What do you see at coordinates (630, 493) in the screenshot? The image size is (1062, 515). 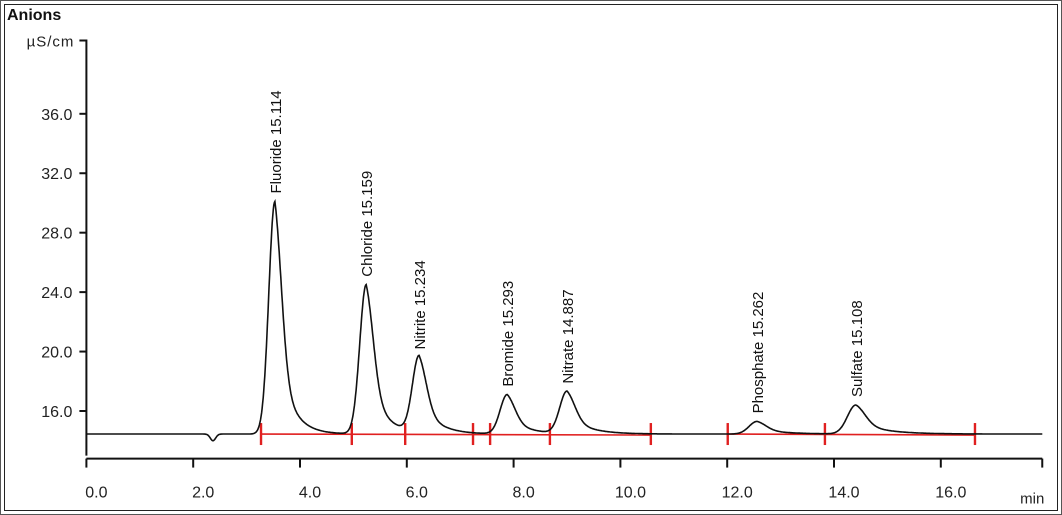 I see `x-tick-label: 10.0` at bounding box center [630, 493].